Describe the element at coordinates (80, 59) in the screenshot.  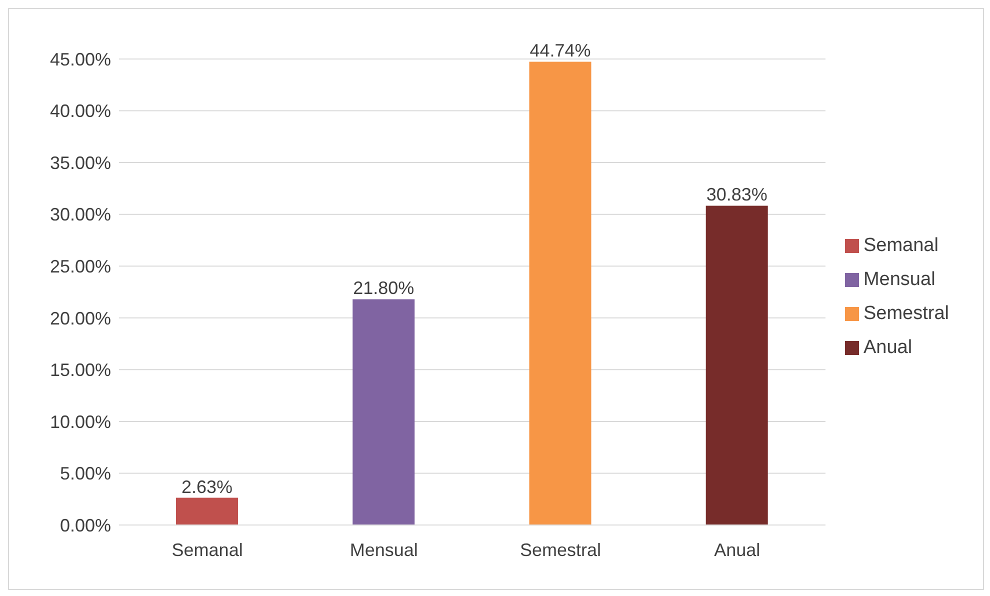
I see `y-tick-label: 45.00%` at that location.